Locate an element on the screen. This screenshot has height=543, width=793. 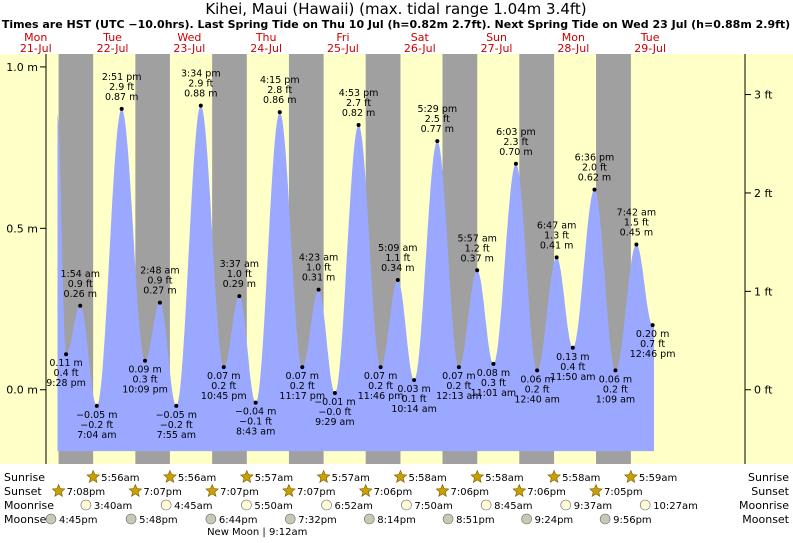
low-tide-label: 0.11 m is located at coordinates (65, 363).